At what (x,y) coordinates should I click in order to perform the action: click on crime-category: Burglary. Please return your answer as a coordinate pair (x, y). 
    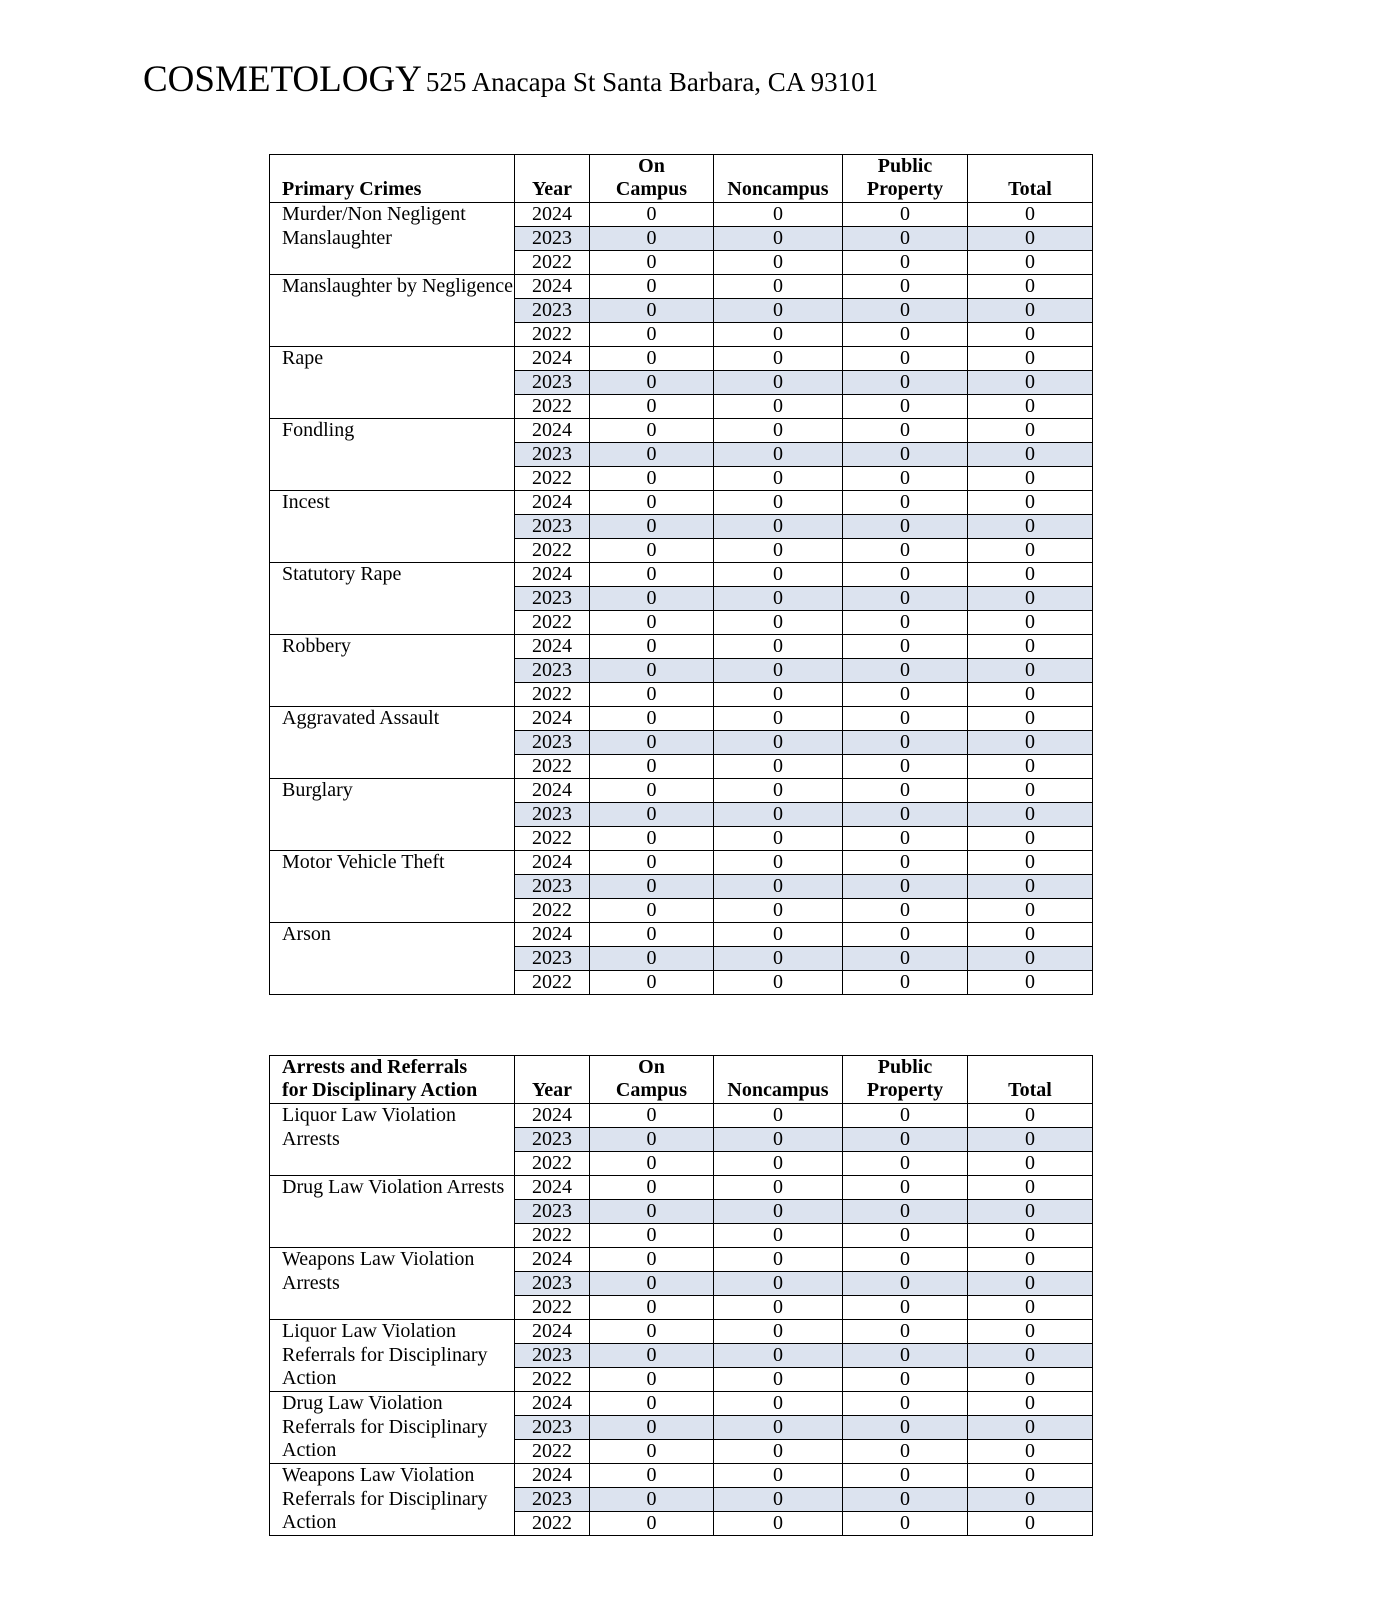
    Looking at the image, I should click on (392, 814).